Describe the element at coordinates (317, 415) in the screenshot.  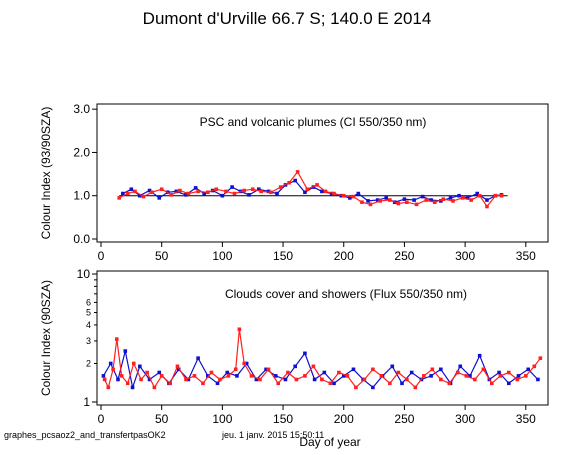
I see `panel-bottom-xticks: 0 50 100 150 200 250 300 350` at that location.